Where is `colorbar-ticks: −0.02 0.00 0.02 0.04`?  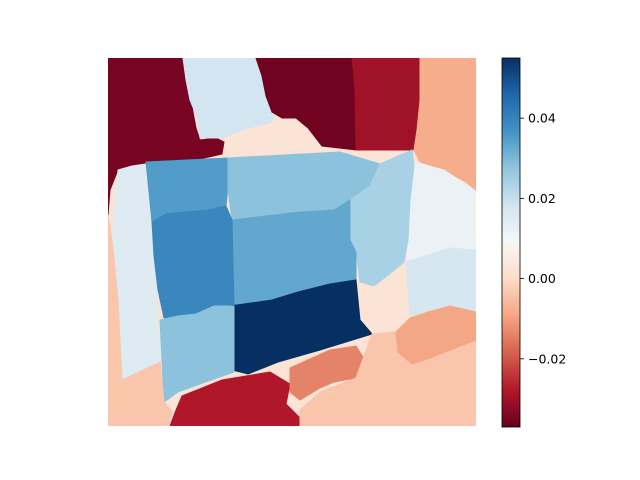
colorbar-ticks: −0.02 0.00 0.02 0.04 is located at coordinates (543, 238).